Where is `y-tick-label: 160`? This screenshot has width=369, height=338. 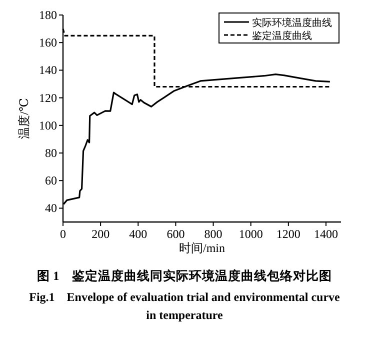
y-tick-label: 160 is located at coordinates (48, 43).